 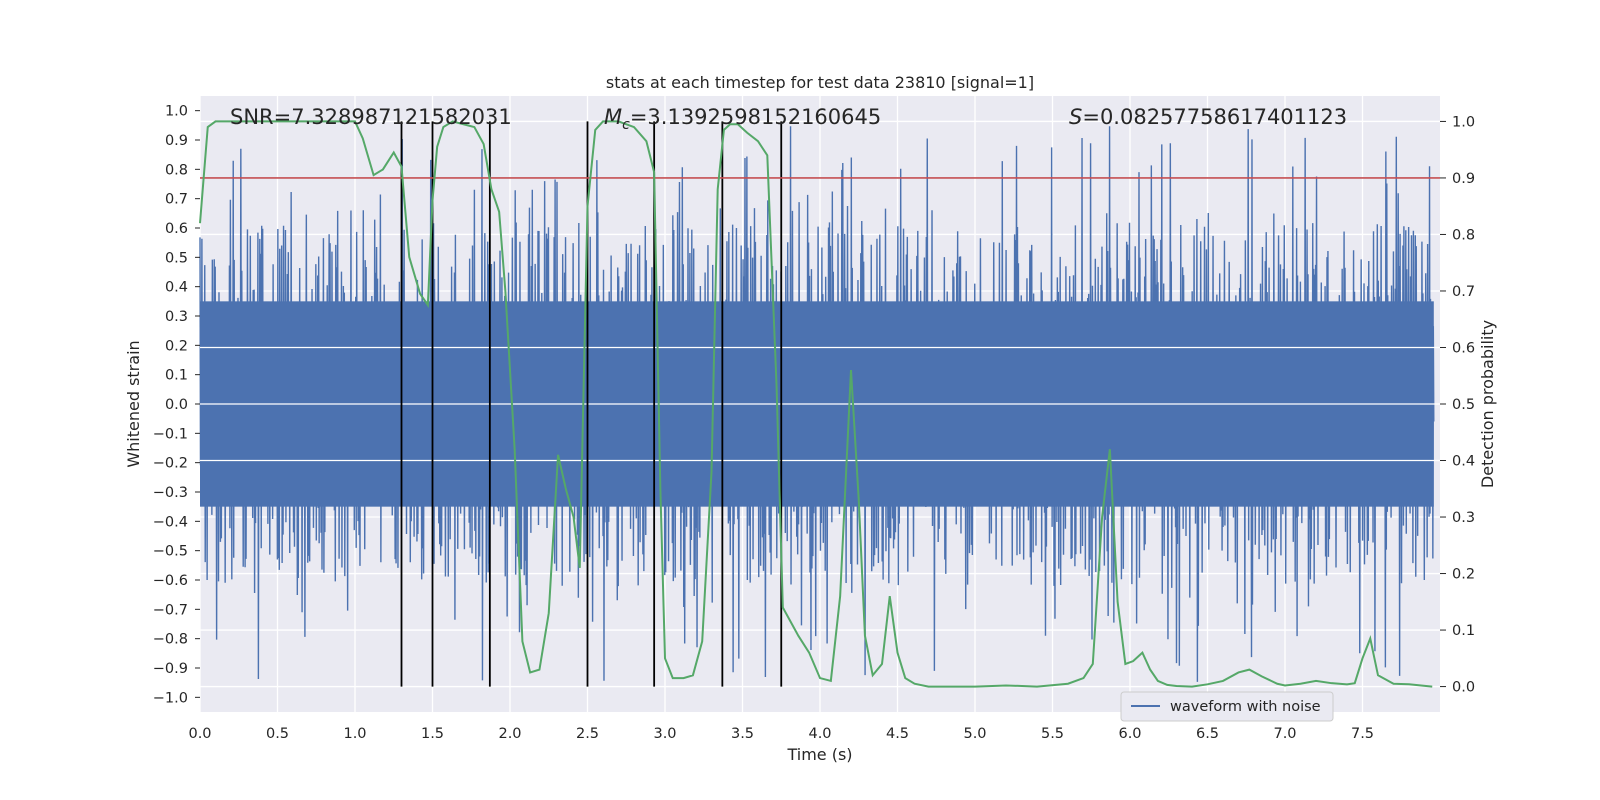 I want to click on y-tick-label: −0.7, so click(x=170, y=610).